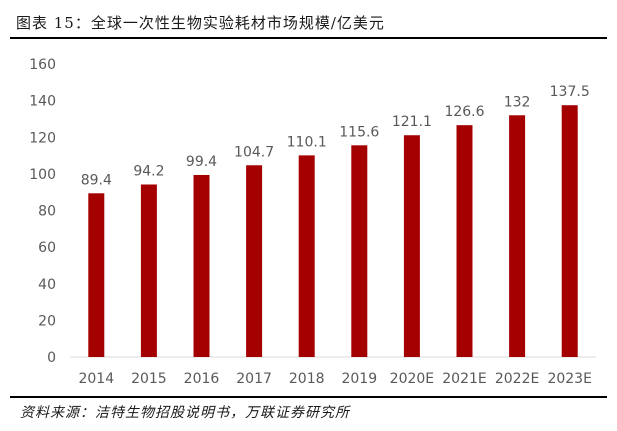  What do you see at coordinates (42, 102) in the screenshot?
I see `y-tick-label: 140` at bounding box center [42, 102].